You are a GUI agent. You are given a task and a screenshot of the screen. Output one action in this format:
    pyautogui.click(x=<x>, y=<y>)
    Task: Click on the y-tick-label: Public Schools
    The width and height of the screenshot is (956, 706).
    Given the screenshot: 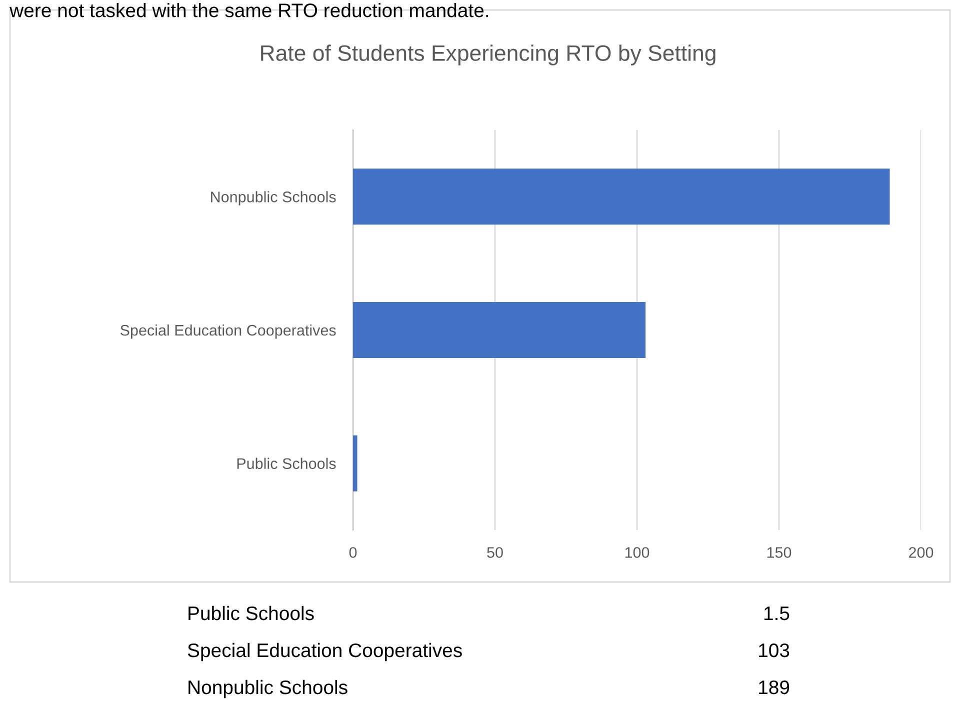 What is the action you would take?
    pyautogui.click(x=286, y=464)
    